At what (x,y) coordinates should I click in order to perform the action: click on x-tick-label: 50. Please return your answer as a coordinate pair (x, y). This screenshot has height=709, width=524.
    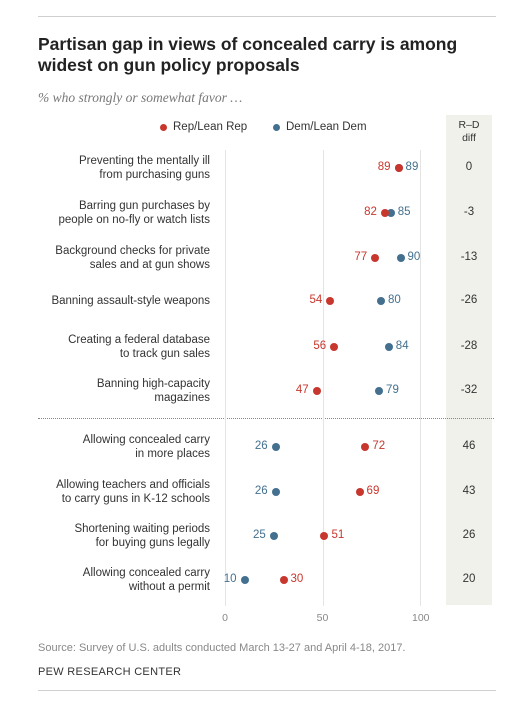
    Looking at the image, I should click on (322, 618).